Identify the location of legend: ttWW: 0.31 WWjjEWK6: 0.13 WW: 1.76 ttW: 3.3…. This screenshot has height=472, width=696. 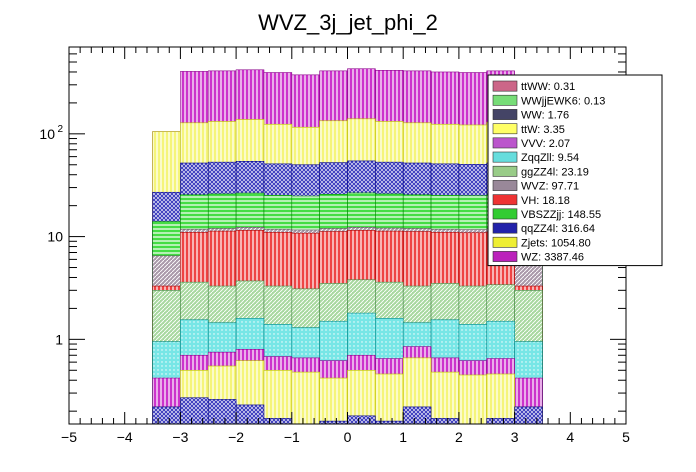
(575, 170).